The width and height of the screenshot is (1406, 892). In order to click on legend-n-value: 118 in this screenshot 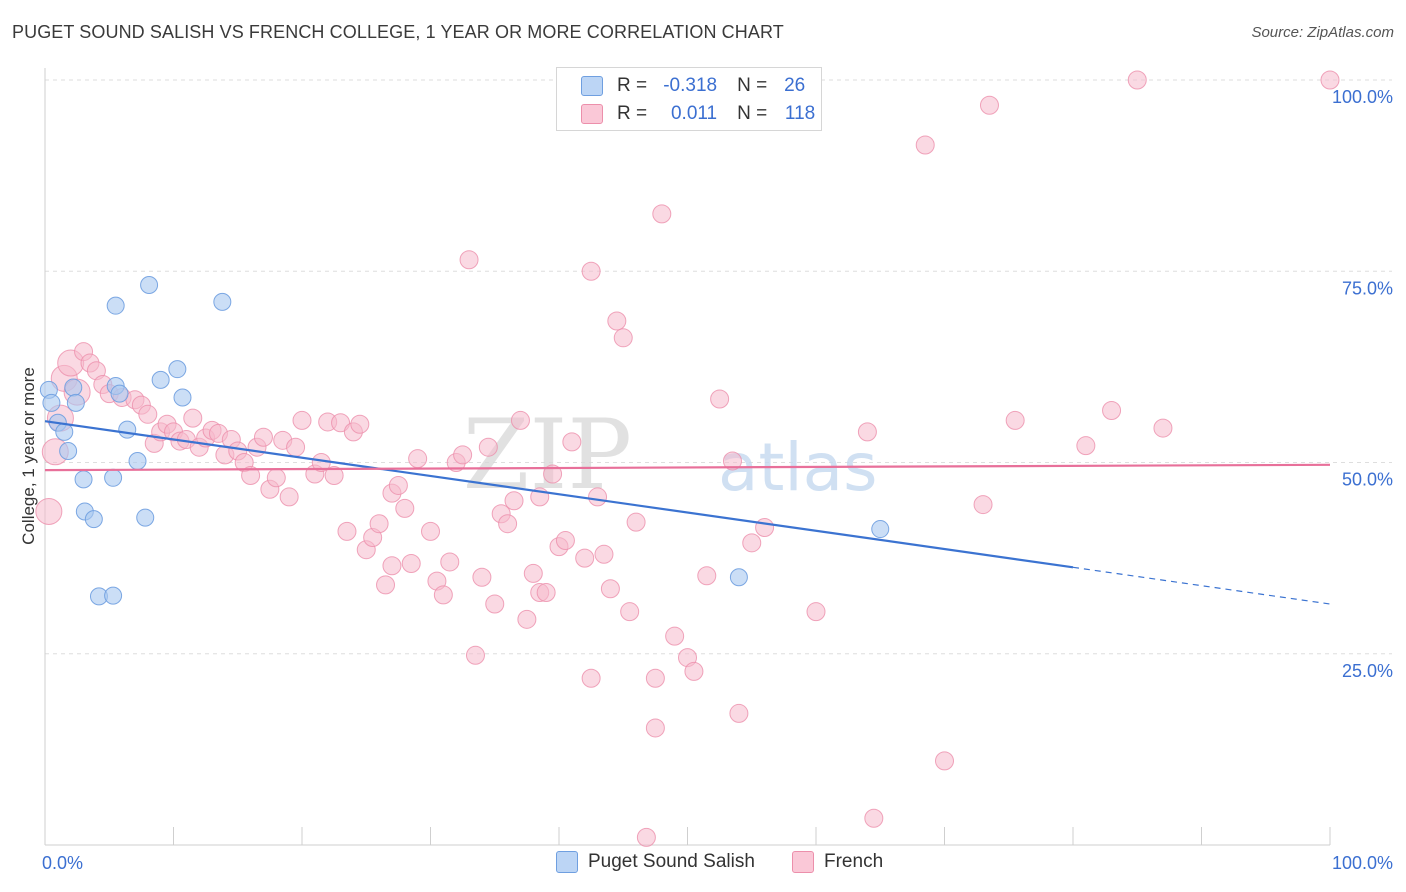, I will do `click(800, 113)`.